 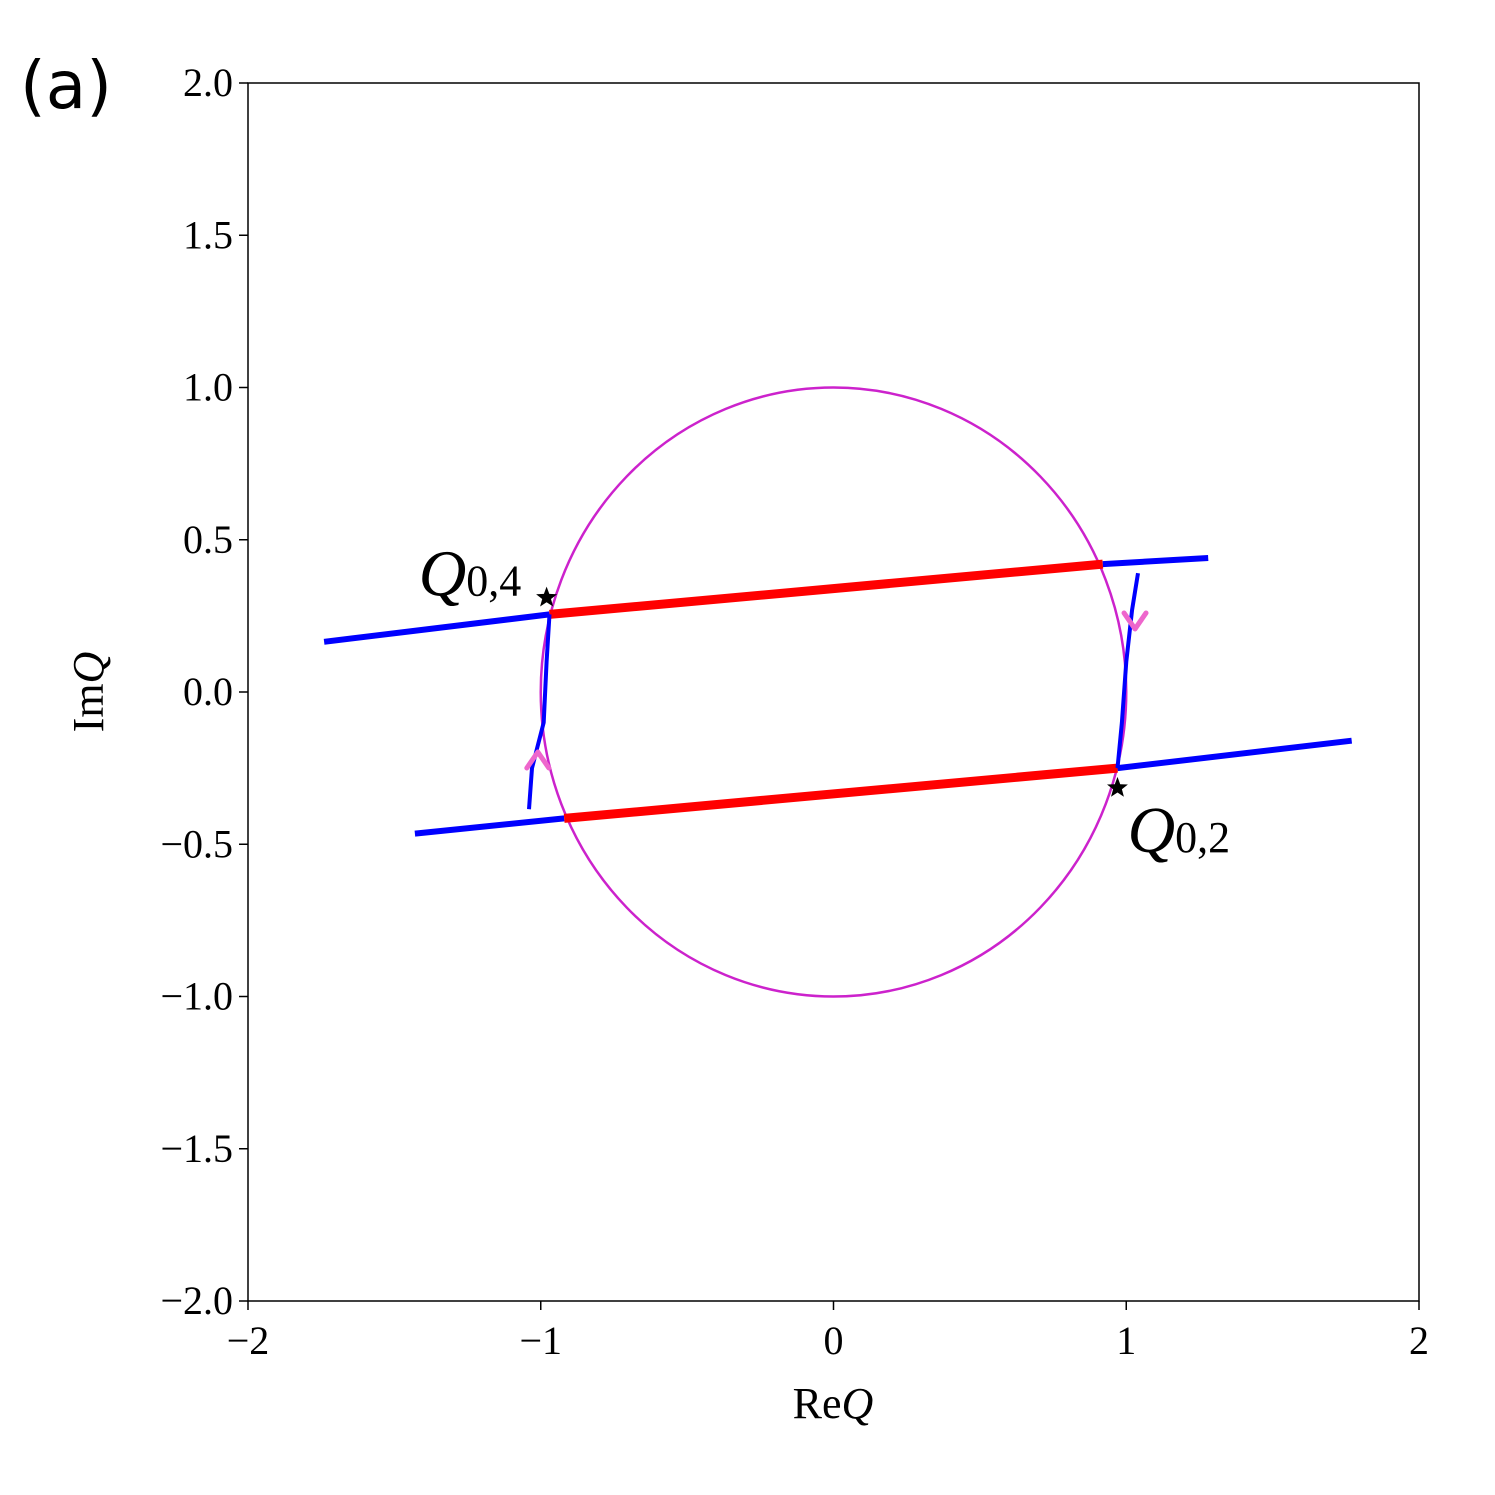 What do you see at coordinates (858, 1403) in the screenshot?
I see `x-axis-label-var: Q` at bounding box center [858, 1403].